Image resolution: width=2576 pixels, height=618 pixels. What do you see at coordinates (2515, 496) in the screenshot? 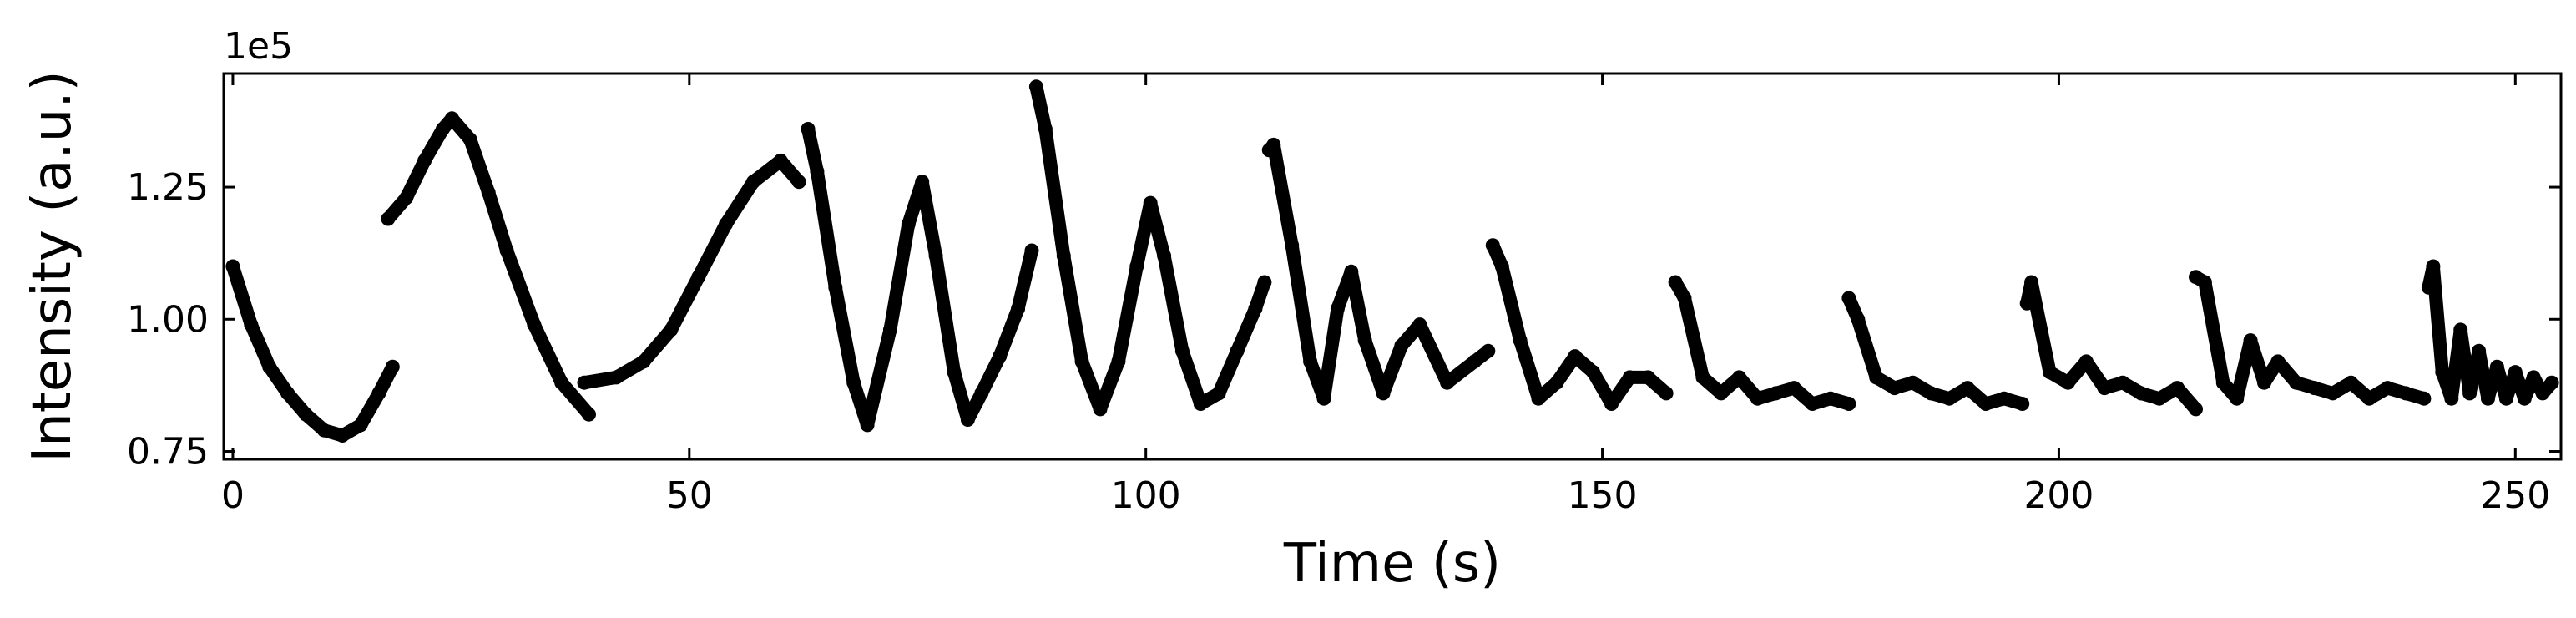
I see `x-tick-label: 250` at bounding box center [2515, 496].